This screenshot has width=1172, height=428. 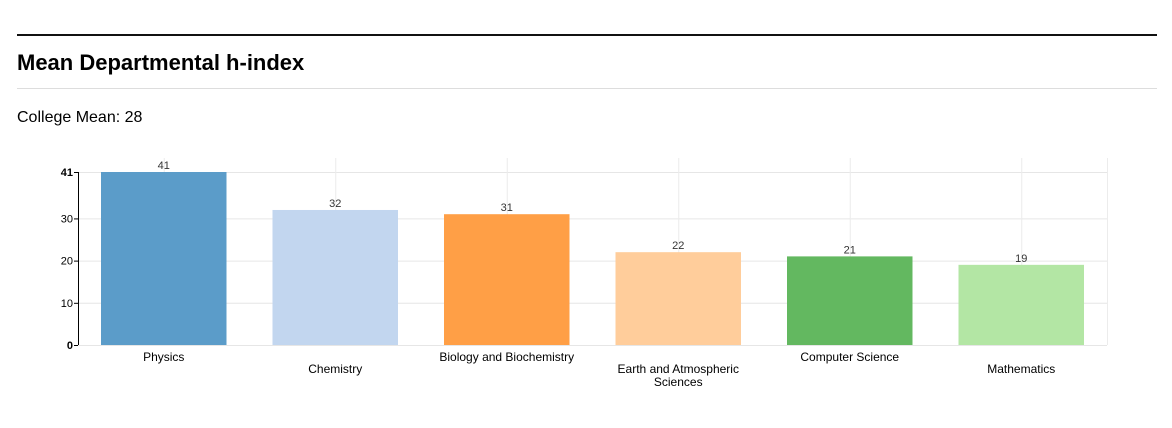 What do you see at coordinates (507, 208) in the screenshot?
I see `bar-value-label: 31` at bounding box center [507, 208].